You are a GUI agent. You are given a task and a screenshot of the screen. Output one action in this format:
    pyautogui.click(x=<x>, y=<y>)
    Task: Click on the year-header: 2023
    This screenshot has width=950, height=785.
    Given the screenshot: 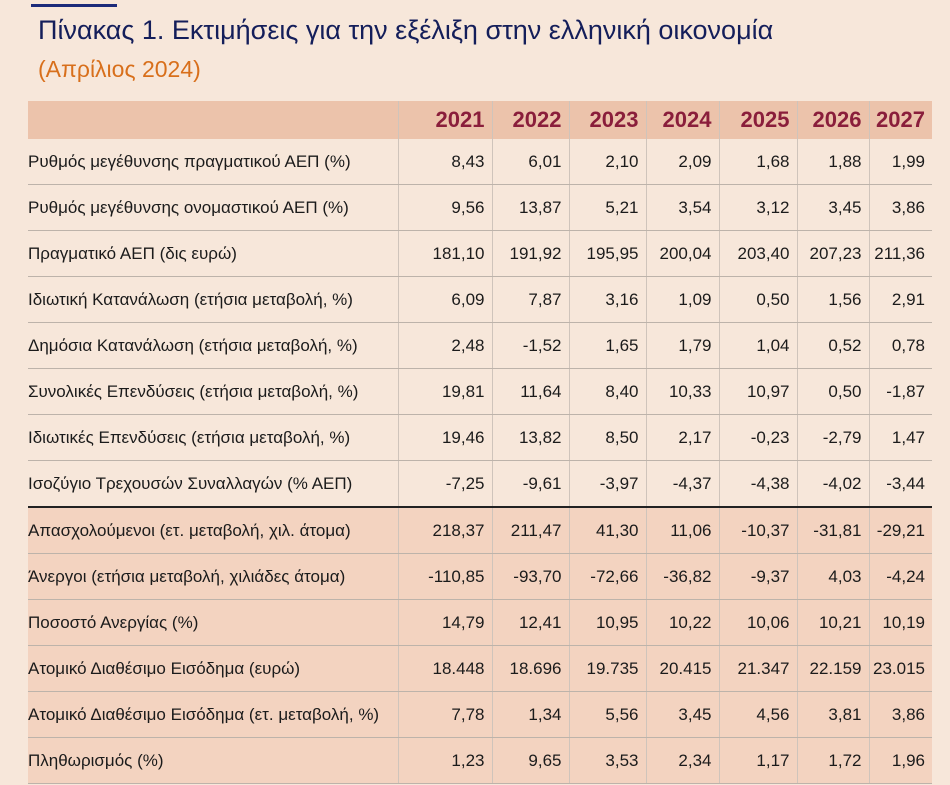 What is the action you would take?
    pyautogui.click(x=607, y=120)
    